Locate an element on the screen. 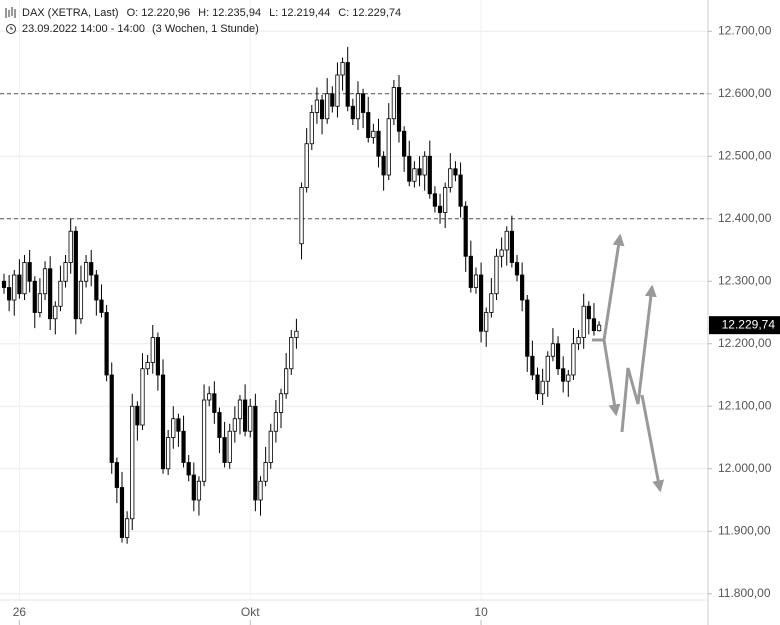  range: (3 Wochen, 1 Stunde) is located at coordinates (205, 29).